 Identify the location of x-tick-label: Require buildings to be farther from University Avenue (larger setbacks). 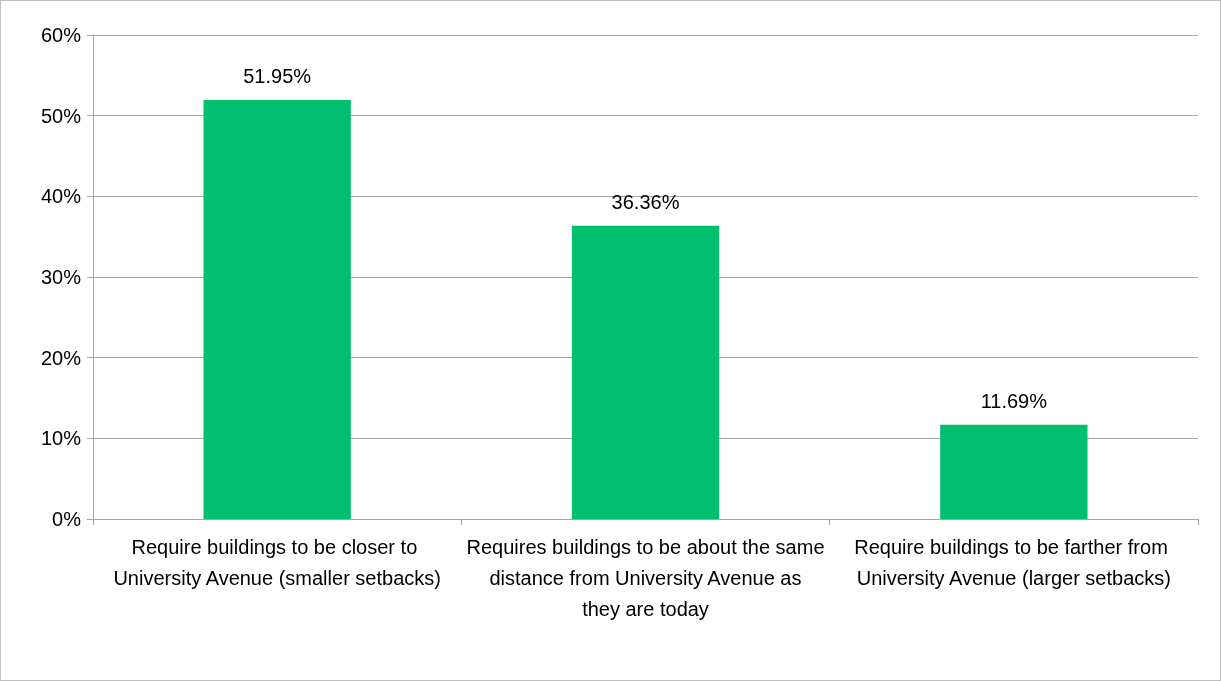
(1014, 562).